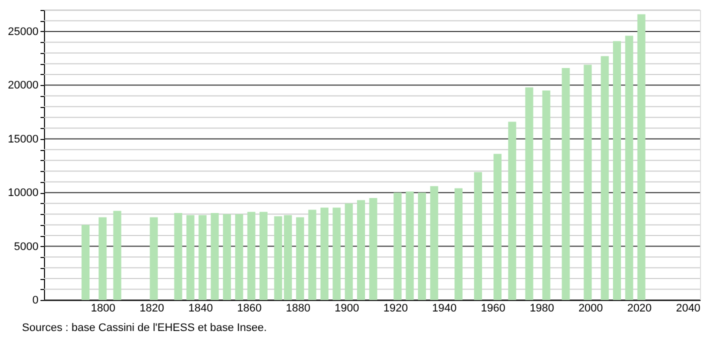 Image resolution: width=710 pixels, height=340 pixels. I want to click on x-tick-label: 1800, so click(103, 308).